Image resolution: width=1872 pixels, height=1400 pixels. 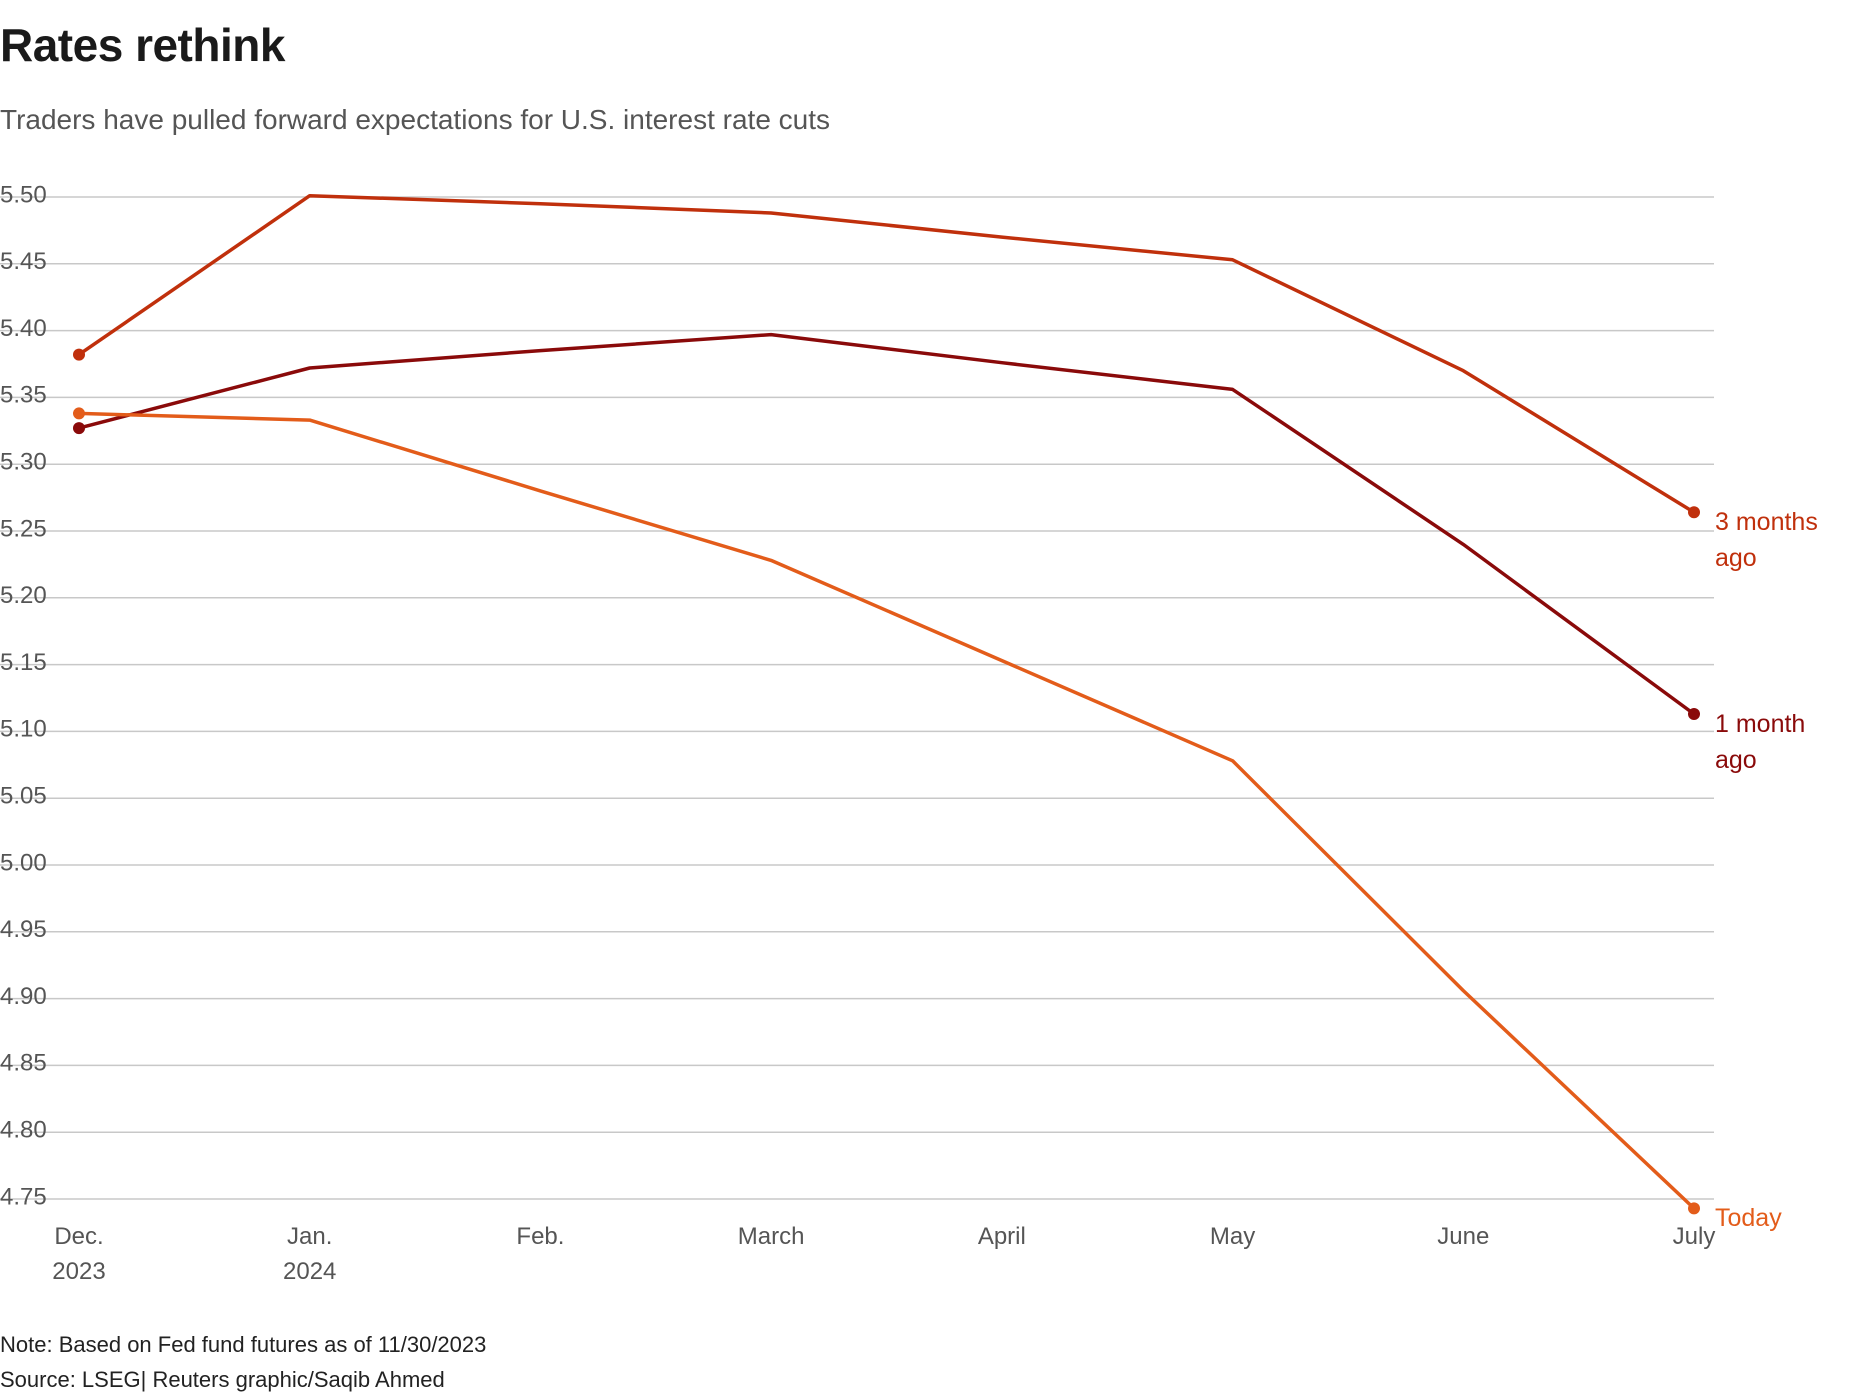 I want to click on x-tick-label: Dec. 2023, so click(x=79, y=1254).